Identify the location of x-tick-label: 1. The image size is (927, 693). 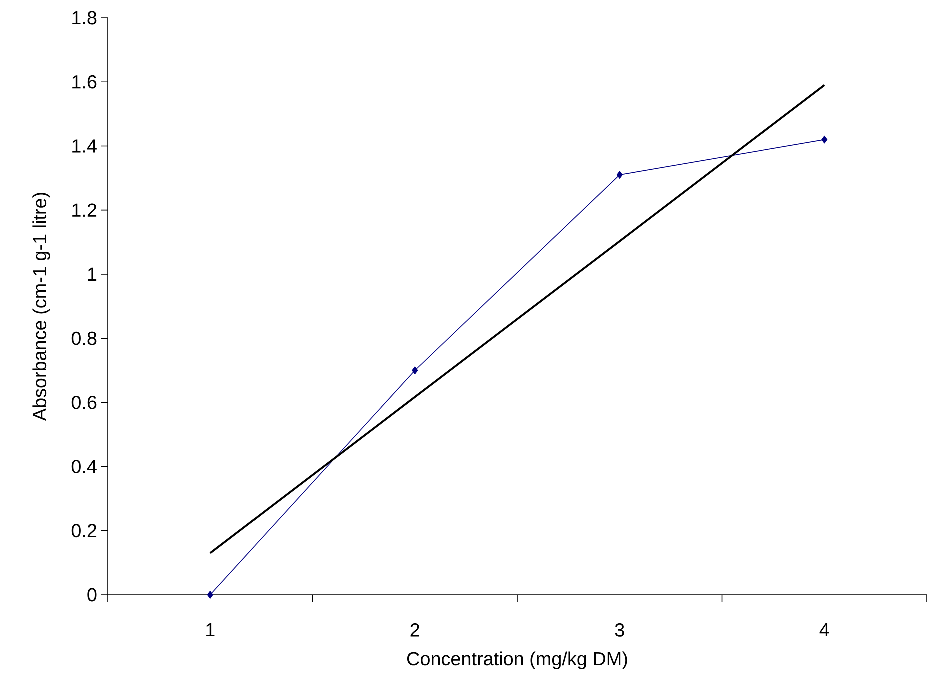
(210, 630).